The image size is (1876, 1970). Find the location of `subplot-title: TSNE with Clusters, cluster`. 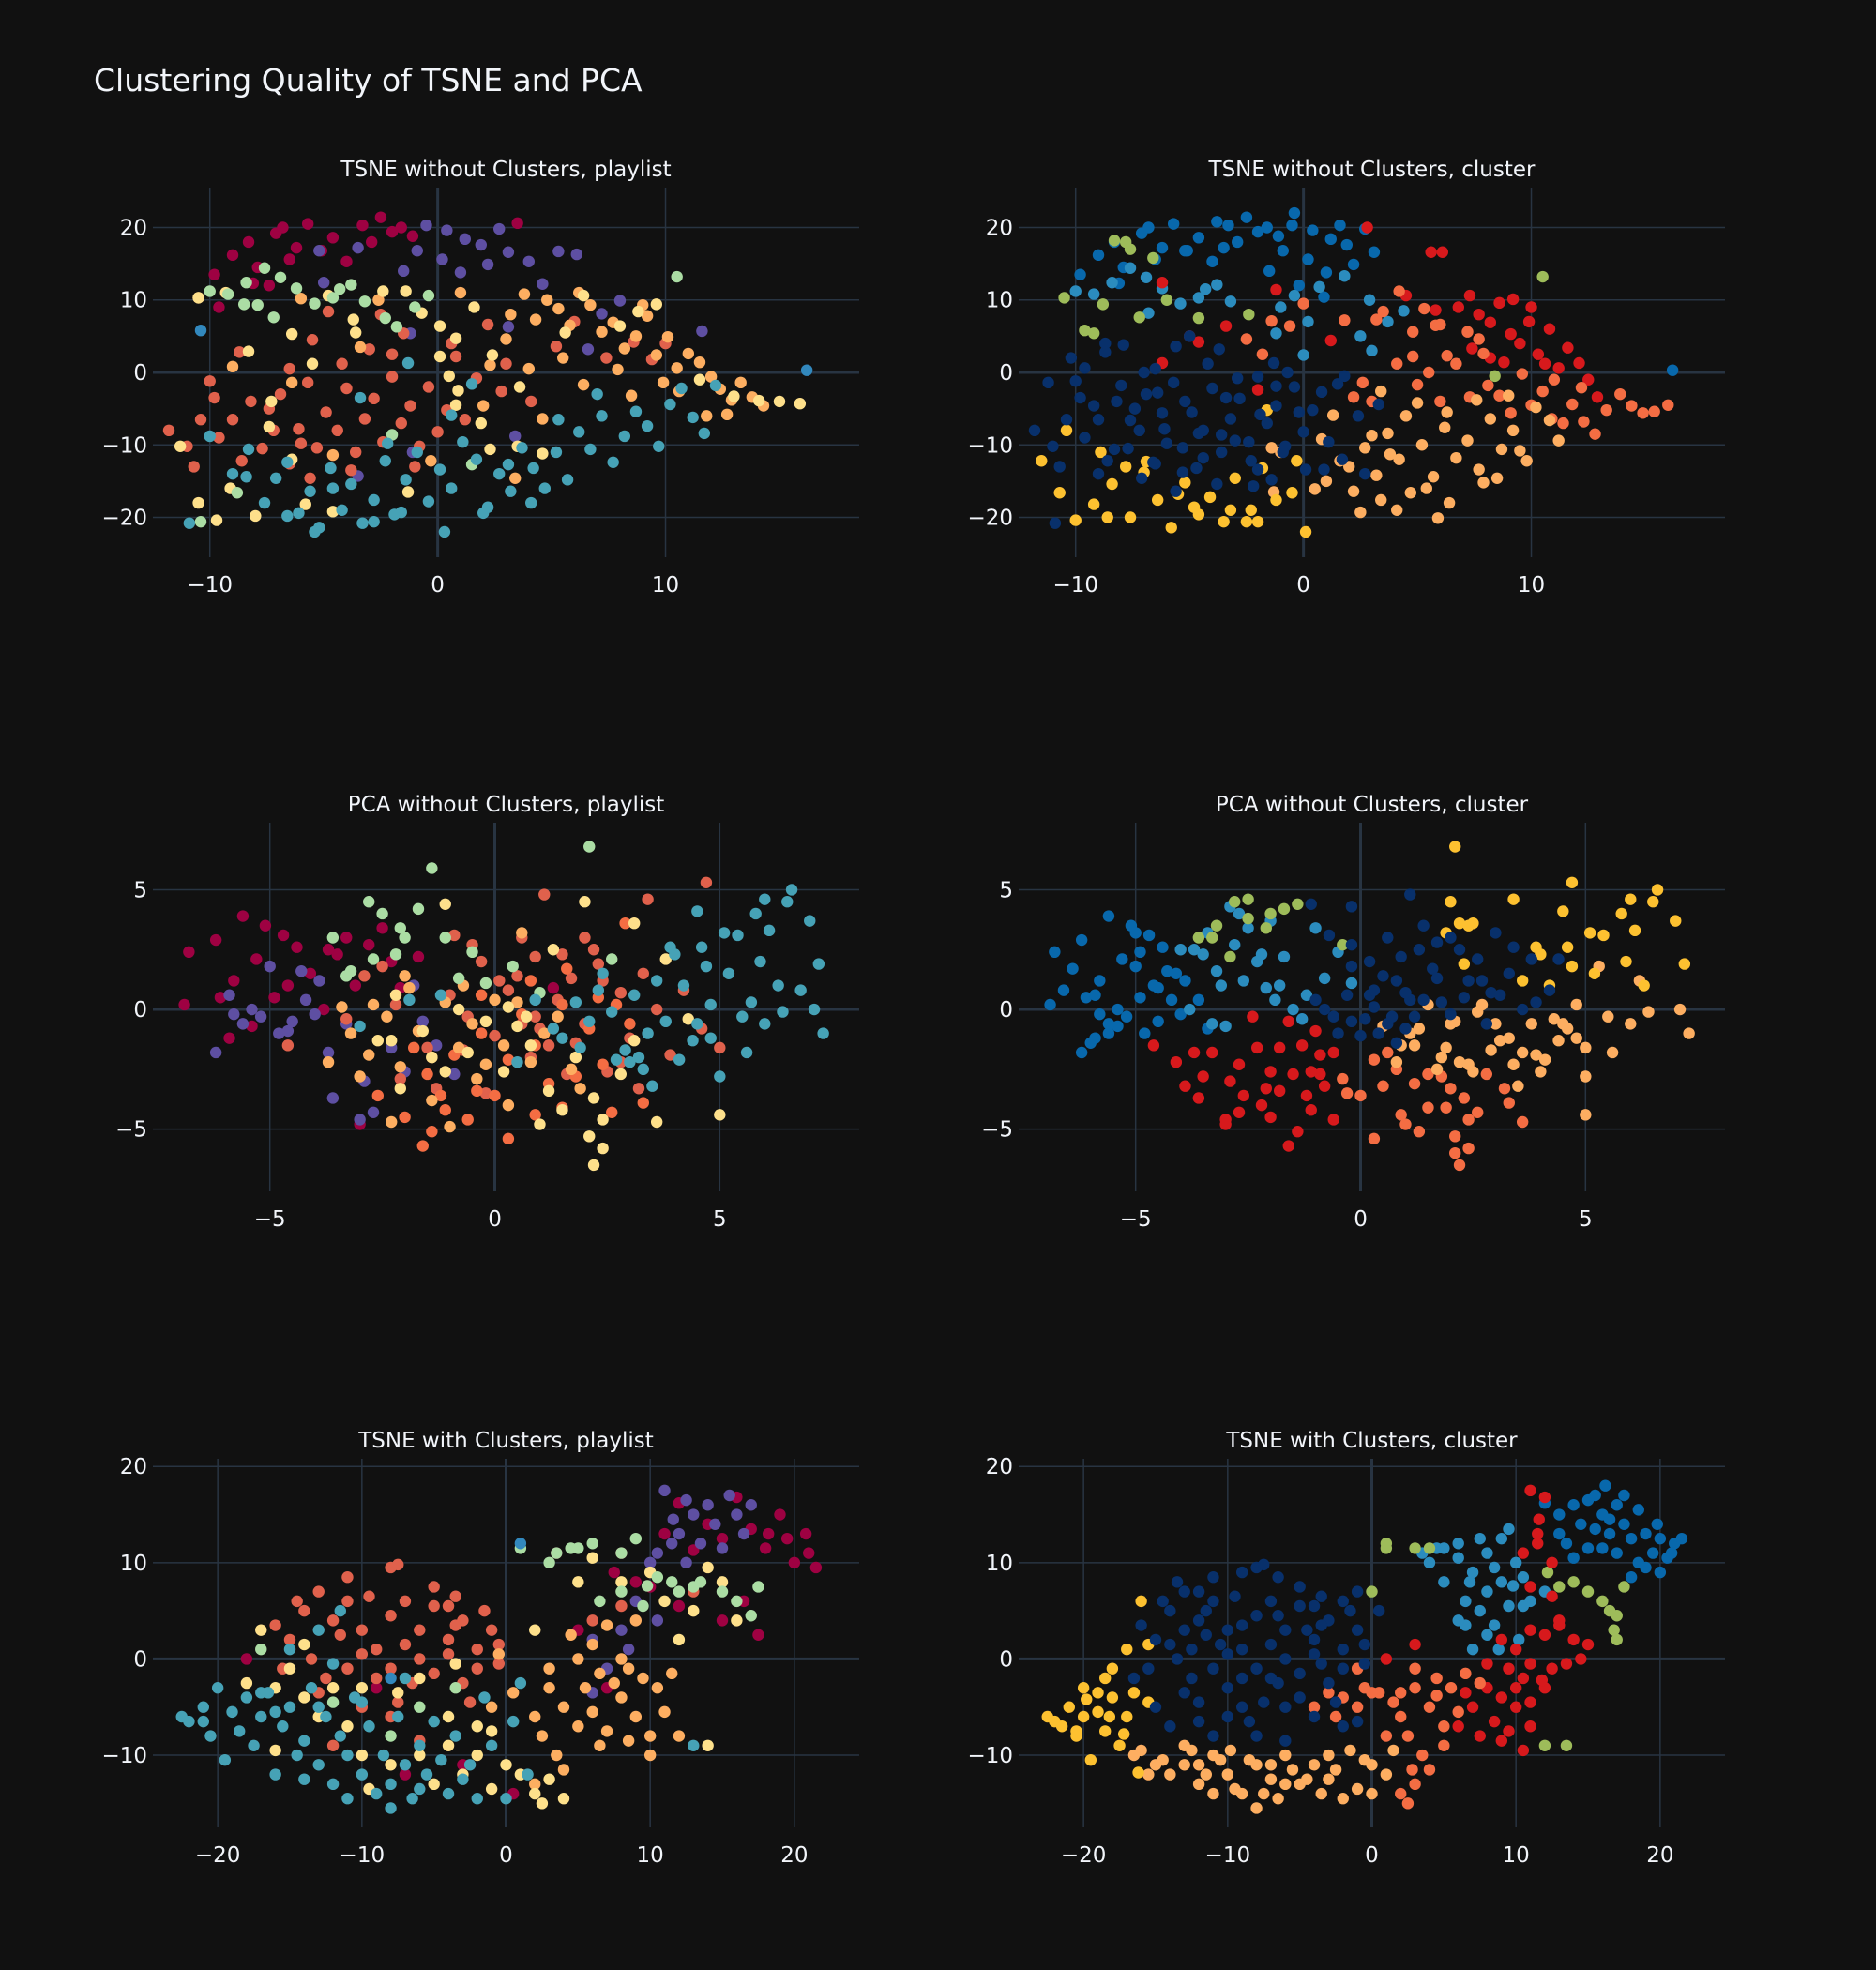

subplot-title: TSNE with Clusters, cluster is located at coordinates (1371, 1441).